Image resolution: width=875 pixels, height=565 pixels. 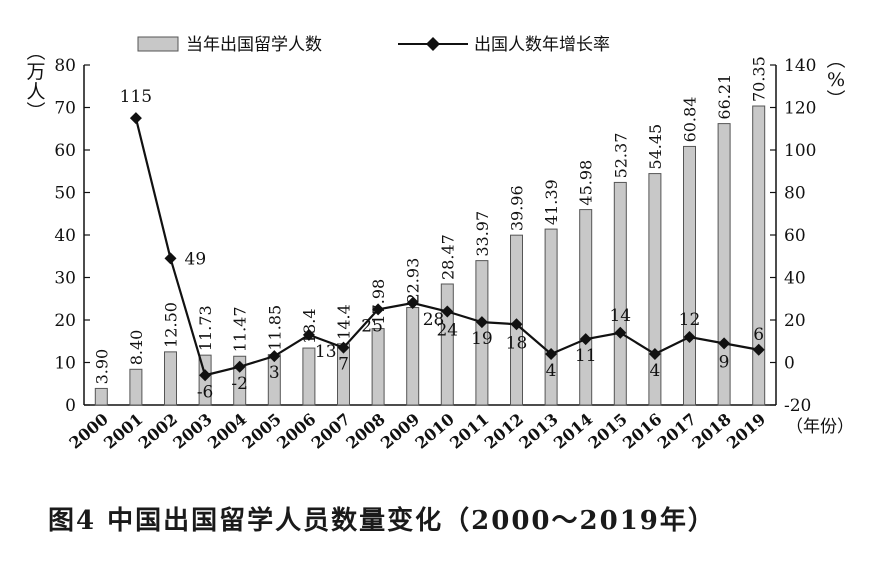 I want to click on growth-value-label: 6, so click(x=758, y=335).